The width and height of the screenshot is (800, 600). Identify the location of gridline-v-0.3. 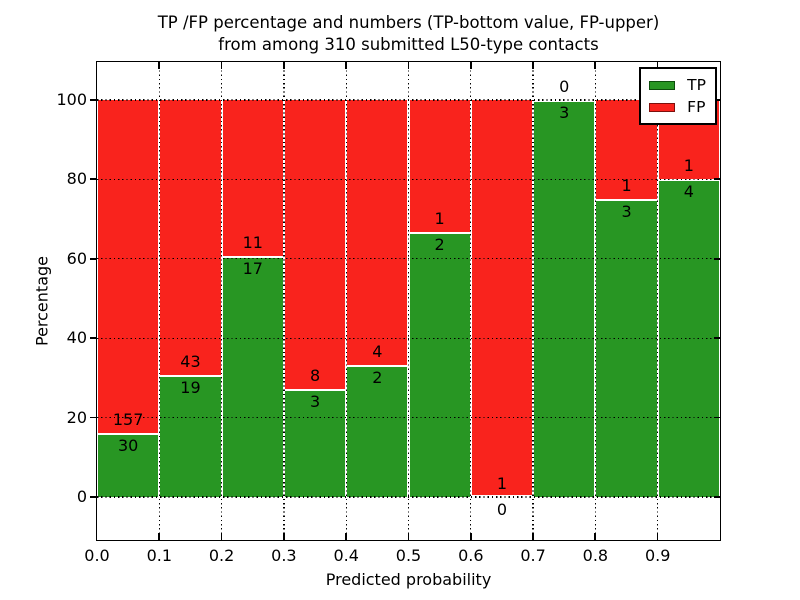
(284, 301).